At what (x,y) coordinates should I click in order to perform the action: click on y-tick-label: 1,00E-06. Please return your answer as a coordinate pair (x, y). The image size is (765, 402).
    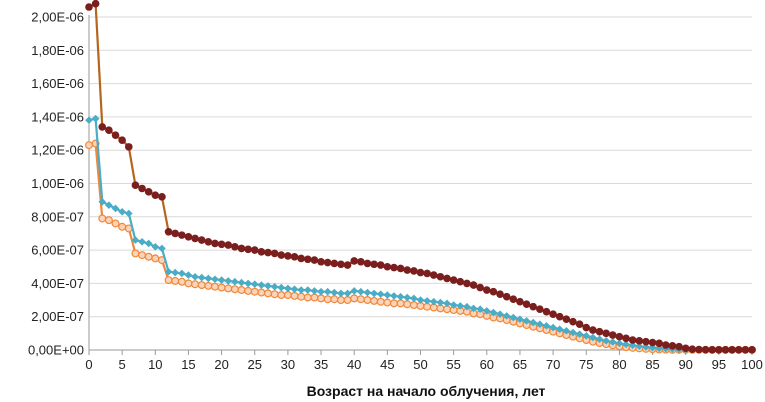
    Looking at the image, I should click on (57, 183).